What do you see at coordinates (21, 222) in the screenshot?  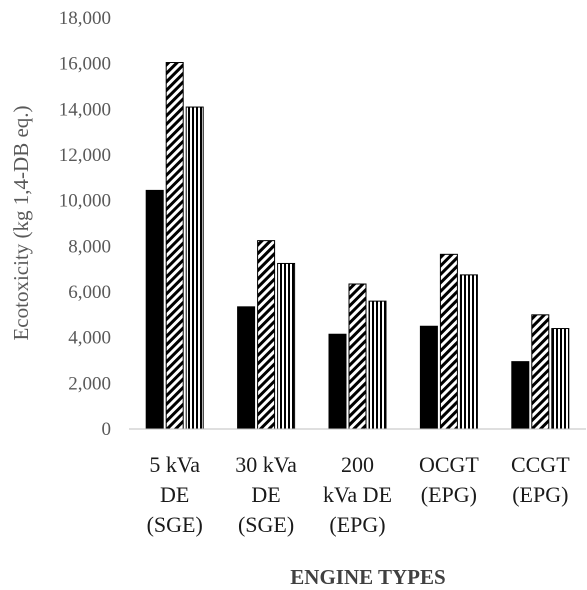 I see `y-axis-title: Ecotoxicity (kg 1,4-DB eq.)` at bounding box center [21, 222].